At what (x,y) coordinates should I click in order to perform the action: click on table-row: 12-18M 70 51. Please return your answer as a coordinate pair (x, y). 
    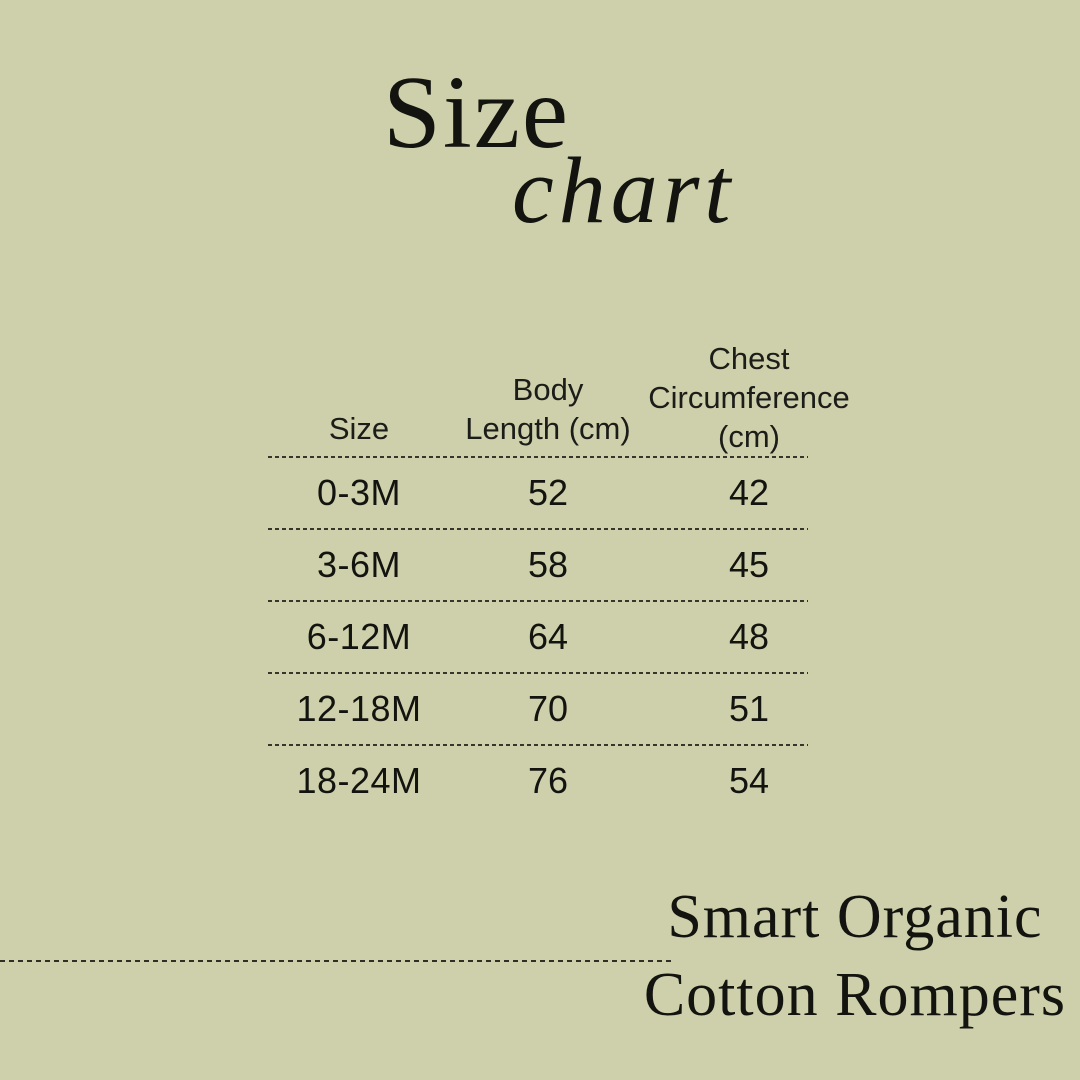
    Looking at the image, I should click on (560, 709).